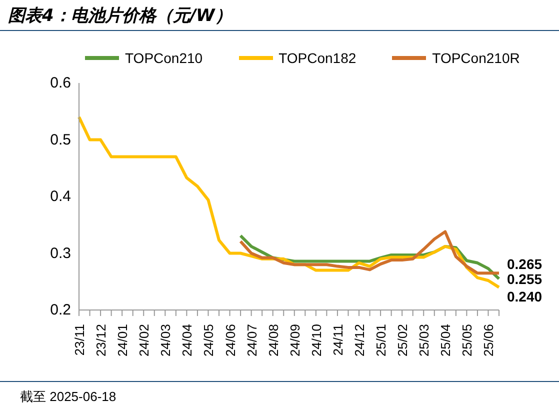 This screenshot has width=559, height=412. I want to click on x-tick-label: 24/12, so click(359, 340).